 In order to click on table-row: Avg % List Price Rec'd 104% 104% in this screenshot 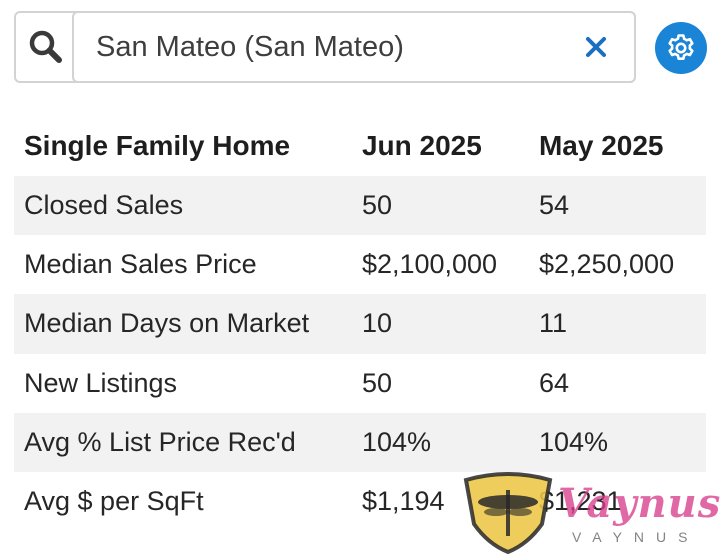, I will do `click(360, 442)`.